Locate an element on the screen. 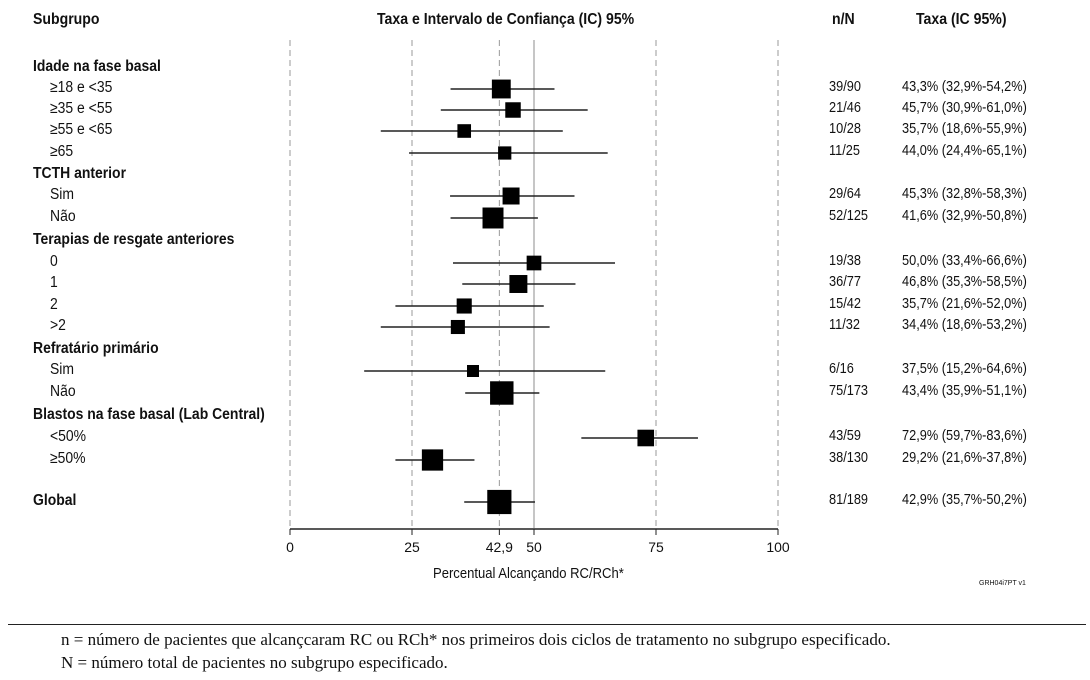  rate-ci: 43,4% (35,9%-51,1%) is located at coordinates (964, 391).